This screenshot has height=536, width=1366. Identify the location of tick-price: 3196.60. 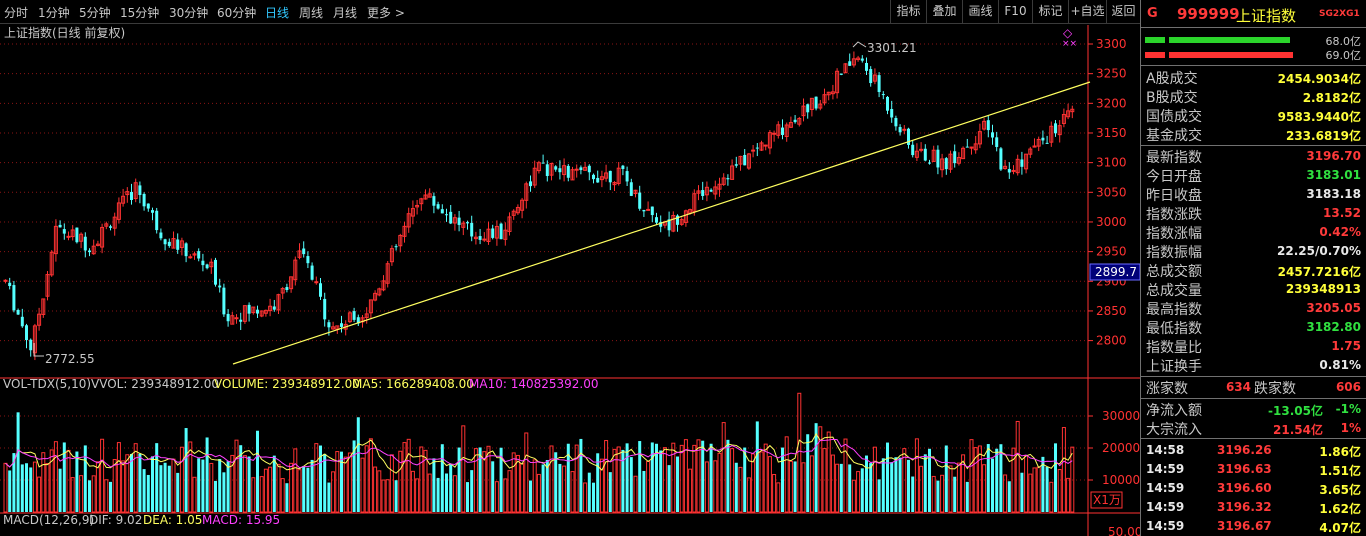
(1244, 488).